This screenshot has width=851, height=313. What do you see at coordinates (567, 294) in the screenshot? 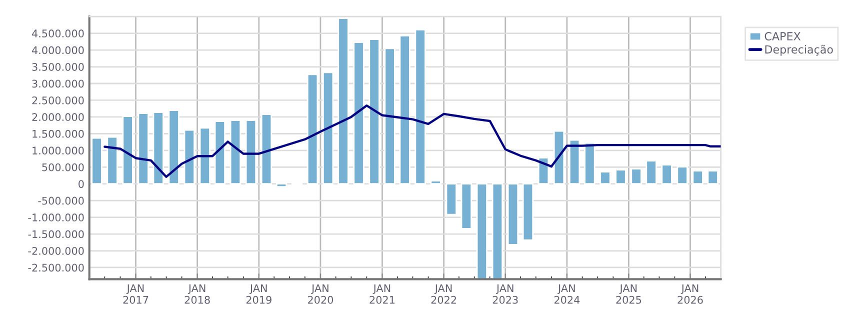
I see `x-tick-label: JAN 2024` at bounding box center [567, 294].